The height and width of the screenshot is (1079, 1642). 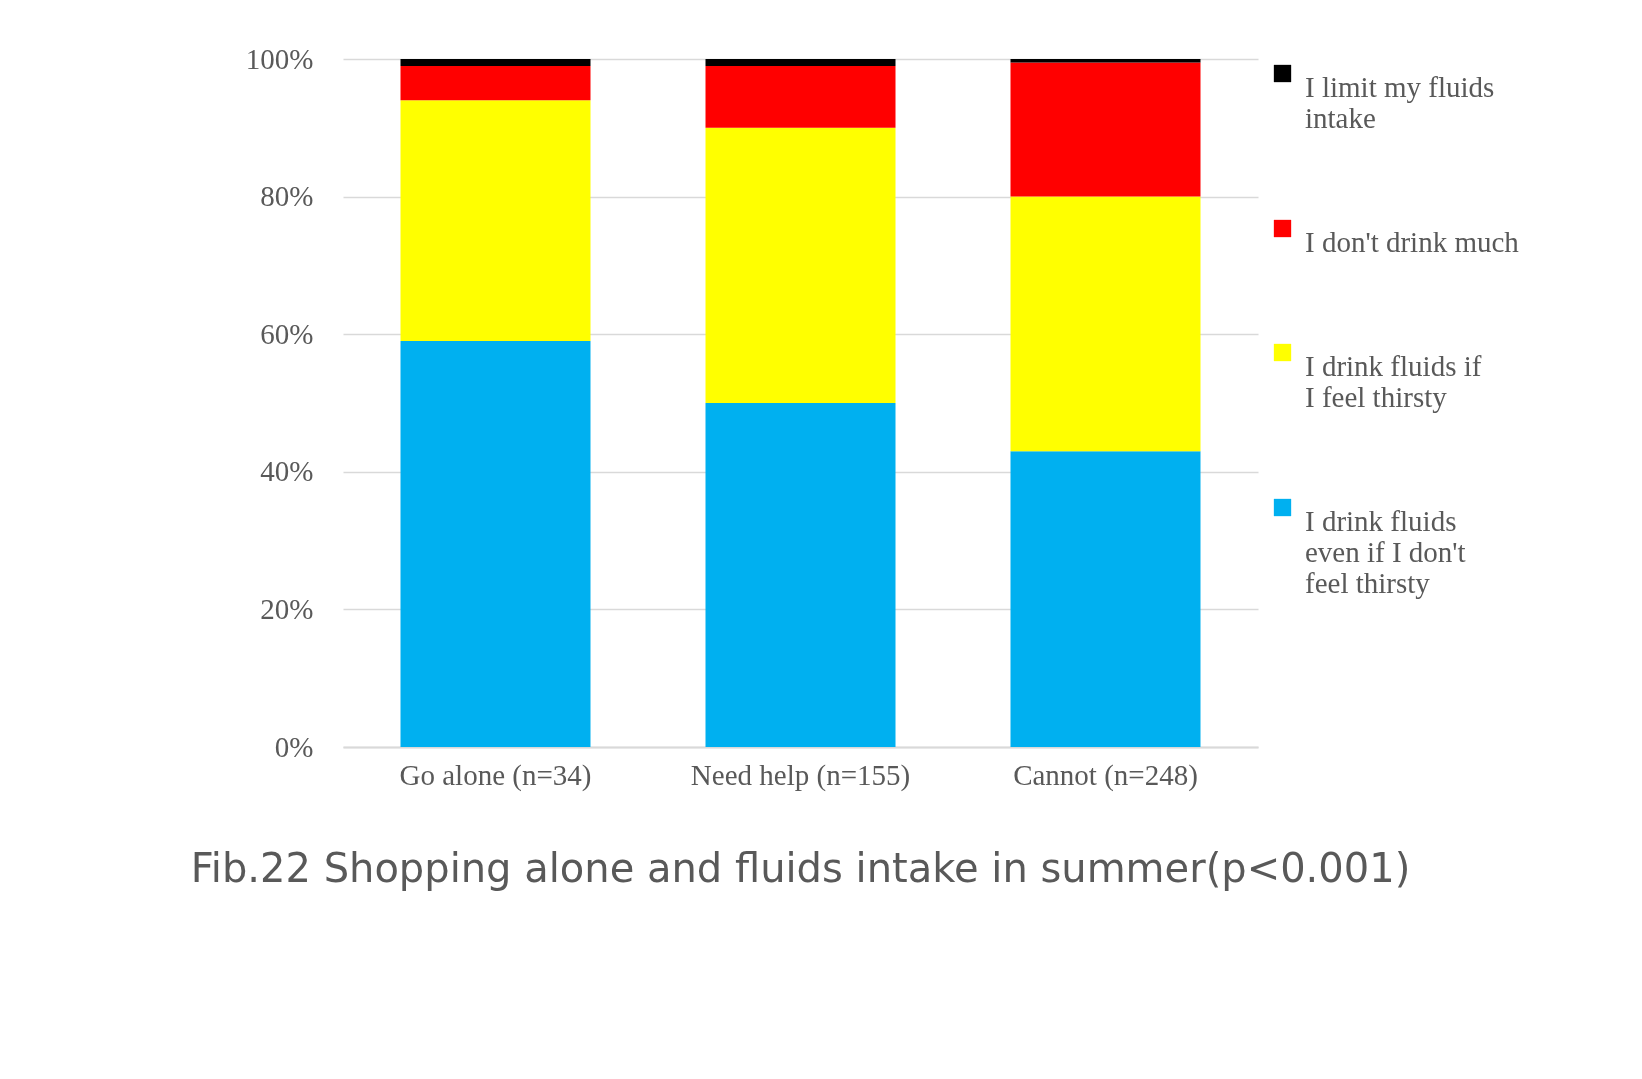 I want to click on y-tick-label: 60%, so click(x=287, y=333).